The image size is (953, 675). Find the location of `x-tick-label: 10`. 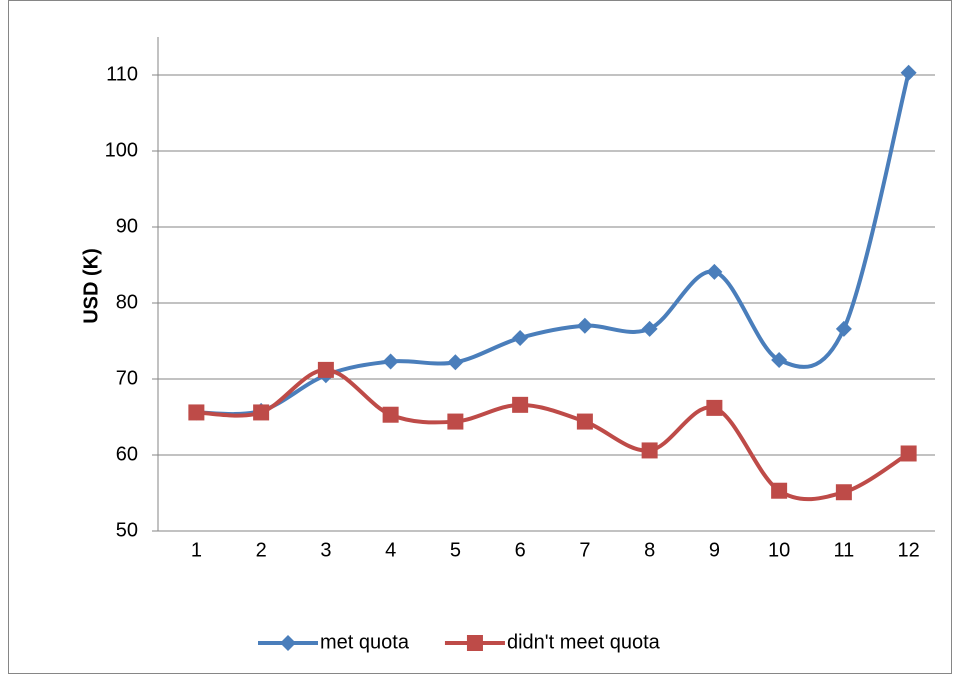

x-tick-label: 10 is located at coordinates (779, 550).